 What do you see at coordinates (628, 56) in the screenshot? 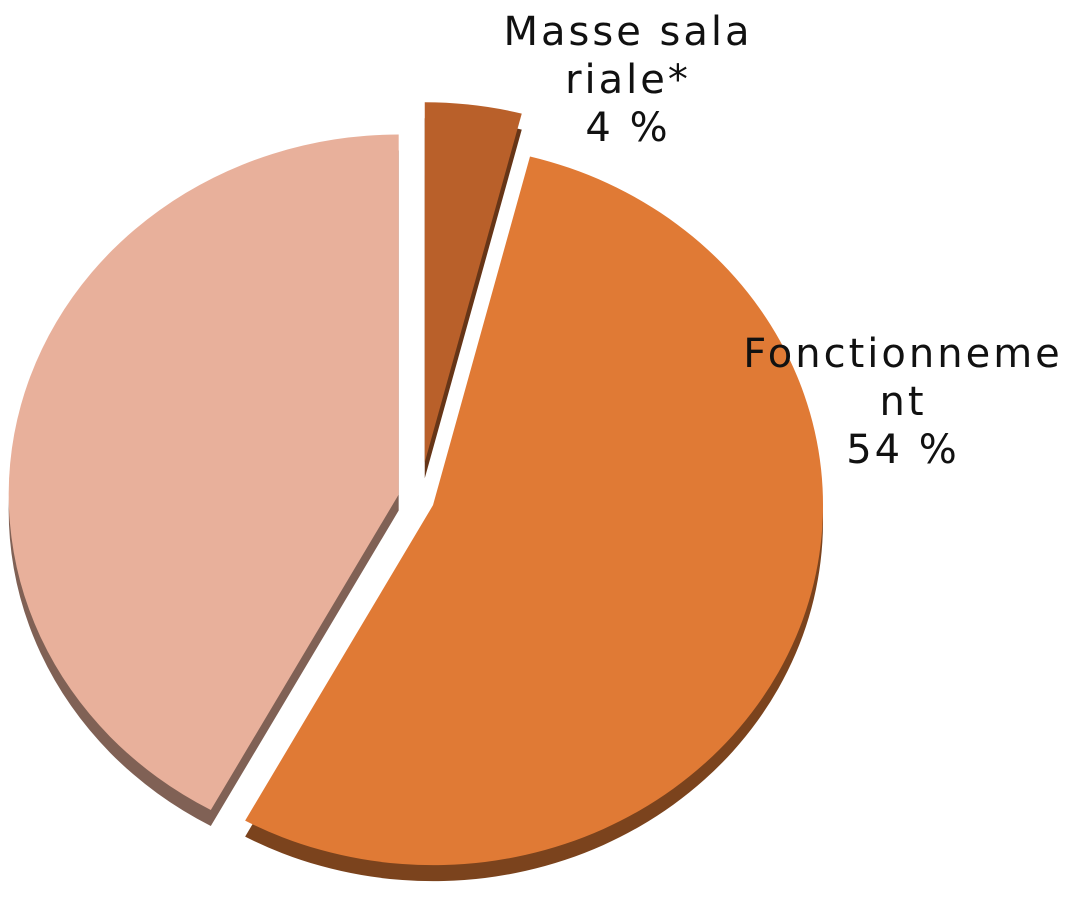
I see `category-label: Masse salariale*` at bounding box center [628, 56].